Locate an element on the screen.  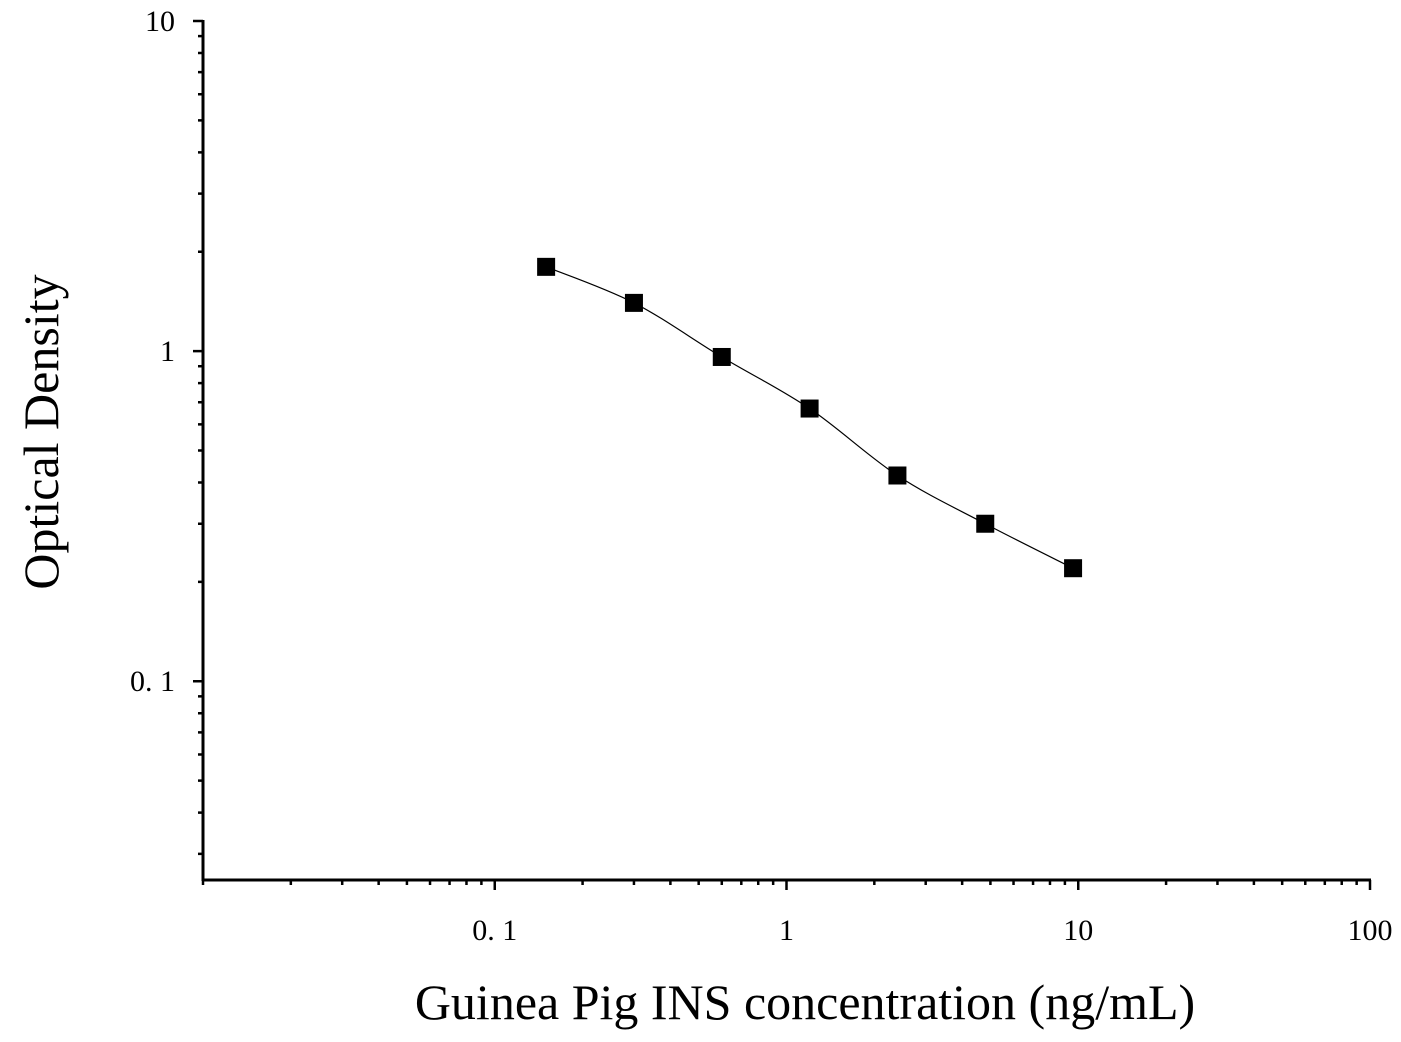
y-axis-title: Optical Density is located at coordinates (41, 431).